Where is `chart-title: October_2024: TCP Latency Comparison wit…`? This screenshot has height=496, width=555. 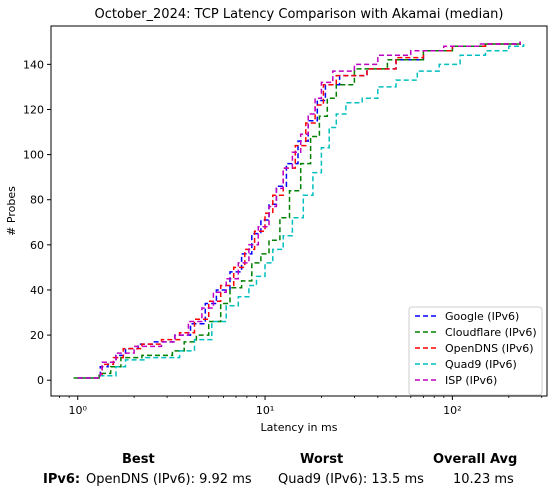
chart-title: October_2024: TCP Latency Comparison wit… is located at coordinates (299, 14).